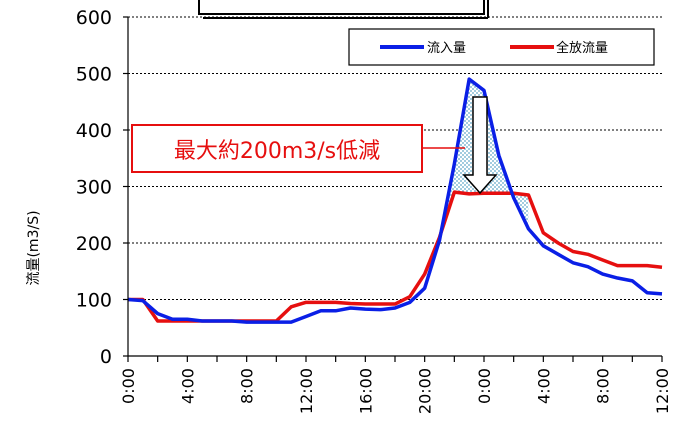 This screenshot has width=688, height=425. I want to click on x-tick-label-4: 16:00, so click(365, 391).